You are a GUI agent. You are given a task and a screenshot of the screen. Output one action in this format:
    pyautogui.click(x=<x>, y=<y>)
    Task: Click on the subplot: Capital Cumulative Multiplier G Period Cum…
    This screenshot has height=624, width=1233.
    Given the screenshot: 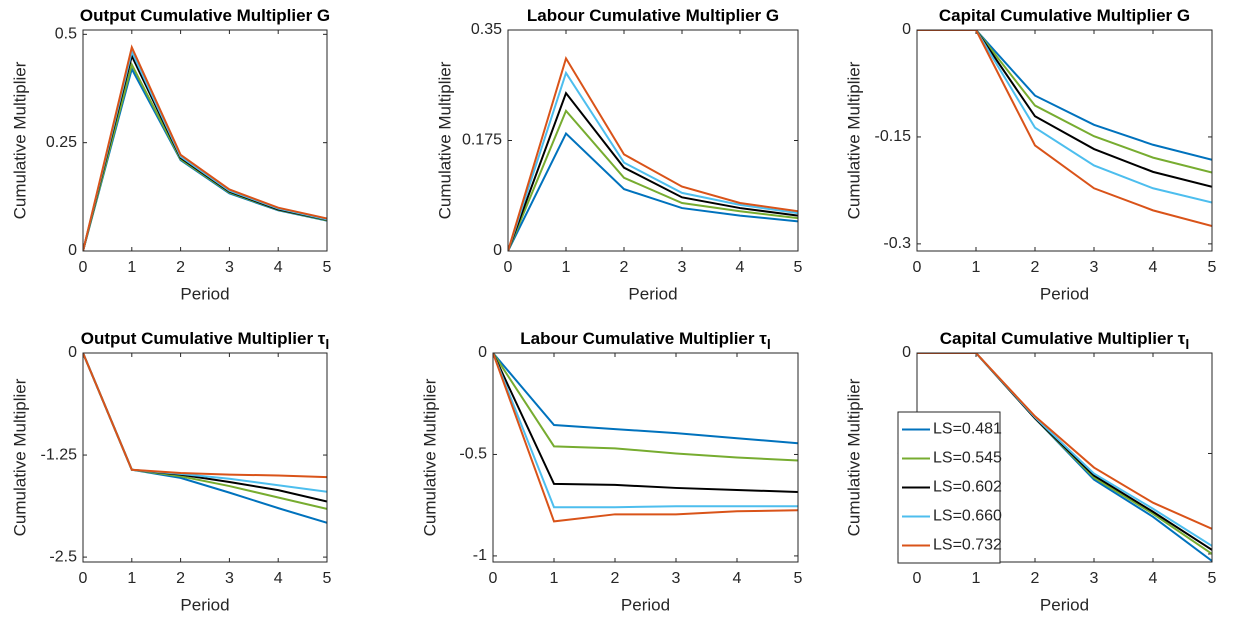 What is the action you would take?
    pyautogui.click(x=1030, y=154)
    